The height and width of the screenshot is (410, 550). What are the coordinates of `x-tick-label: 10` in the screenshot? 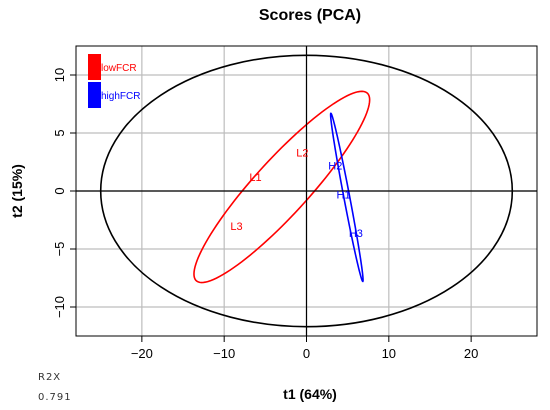 It's located at (389, 353).